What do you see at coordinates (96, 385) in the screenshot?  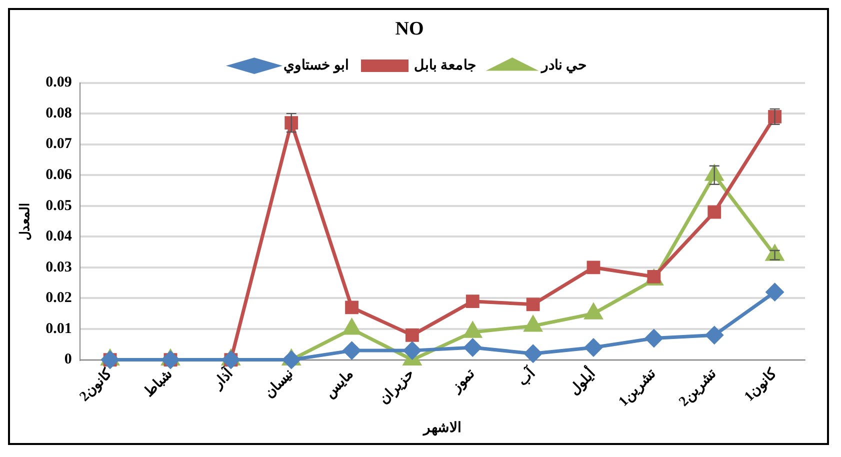 I see `x-tick-label: كانون2` at bounding box center [96, 385].